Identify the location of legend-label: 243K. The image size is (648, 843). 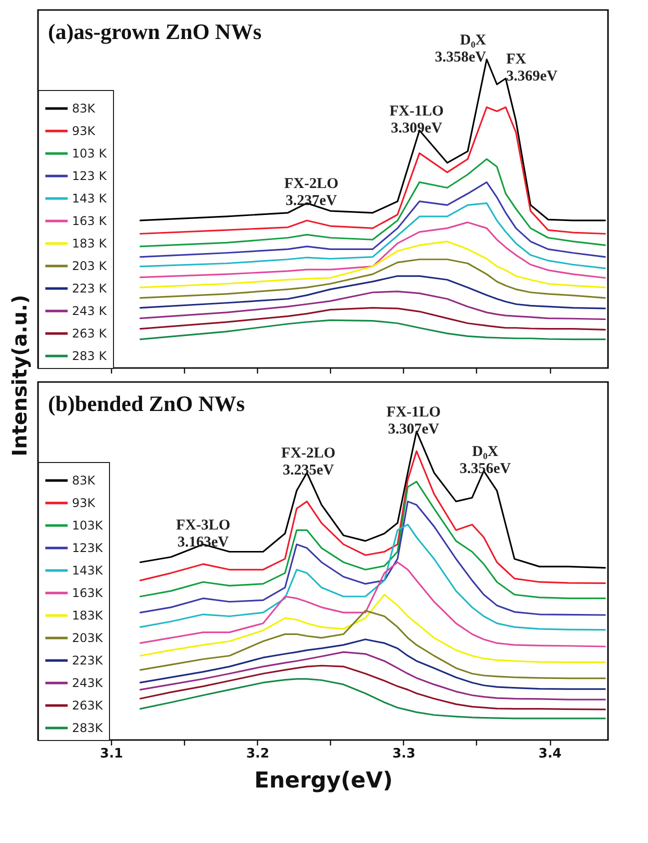
(88, 683).